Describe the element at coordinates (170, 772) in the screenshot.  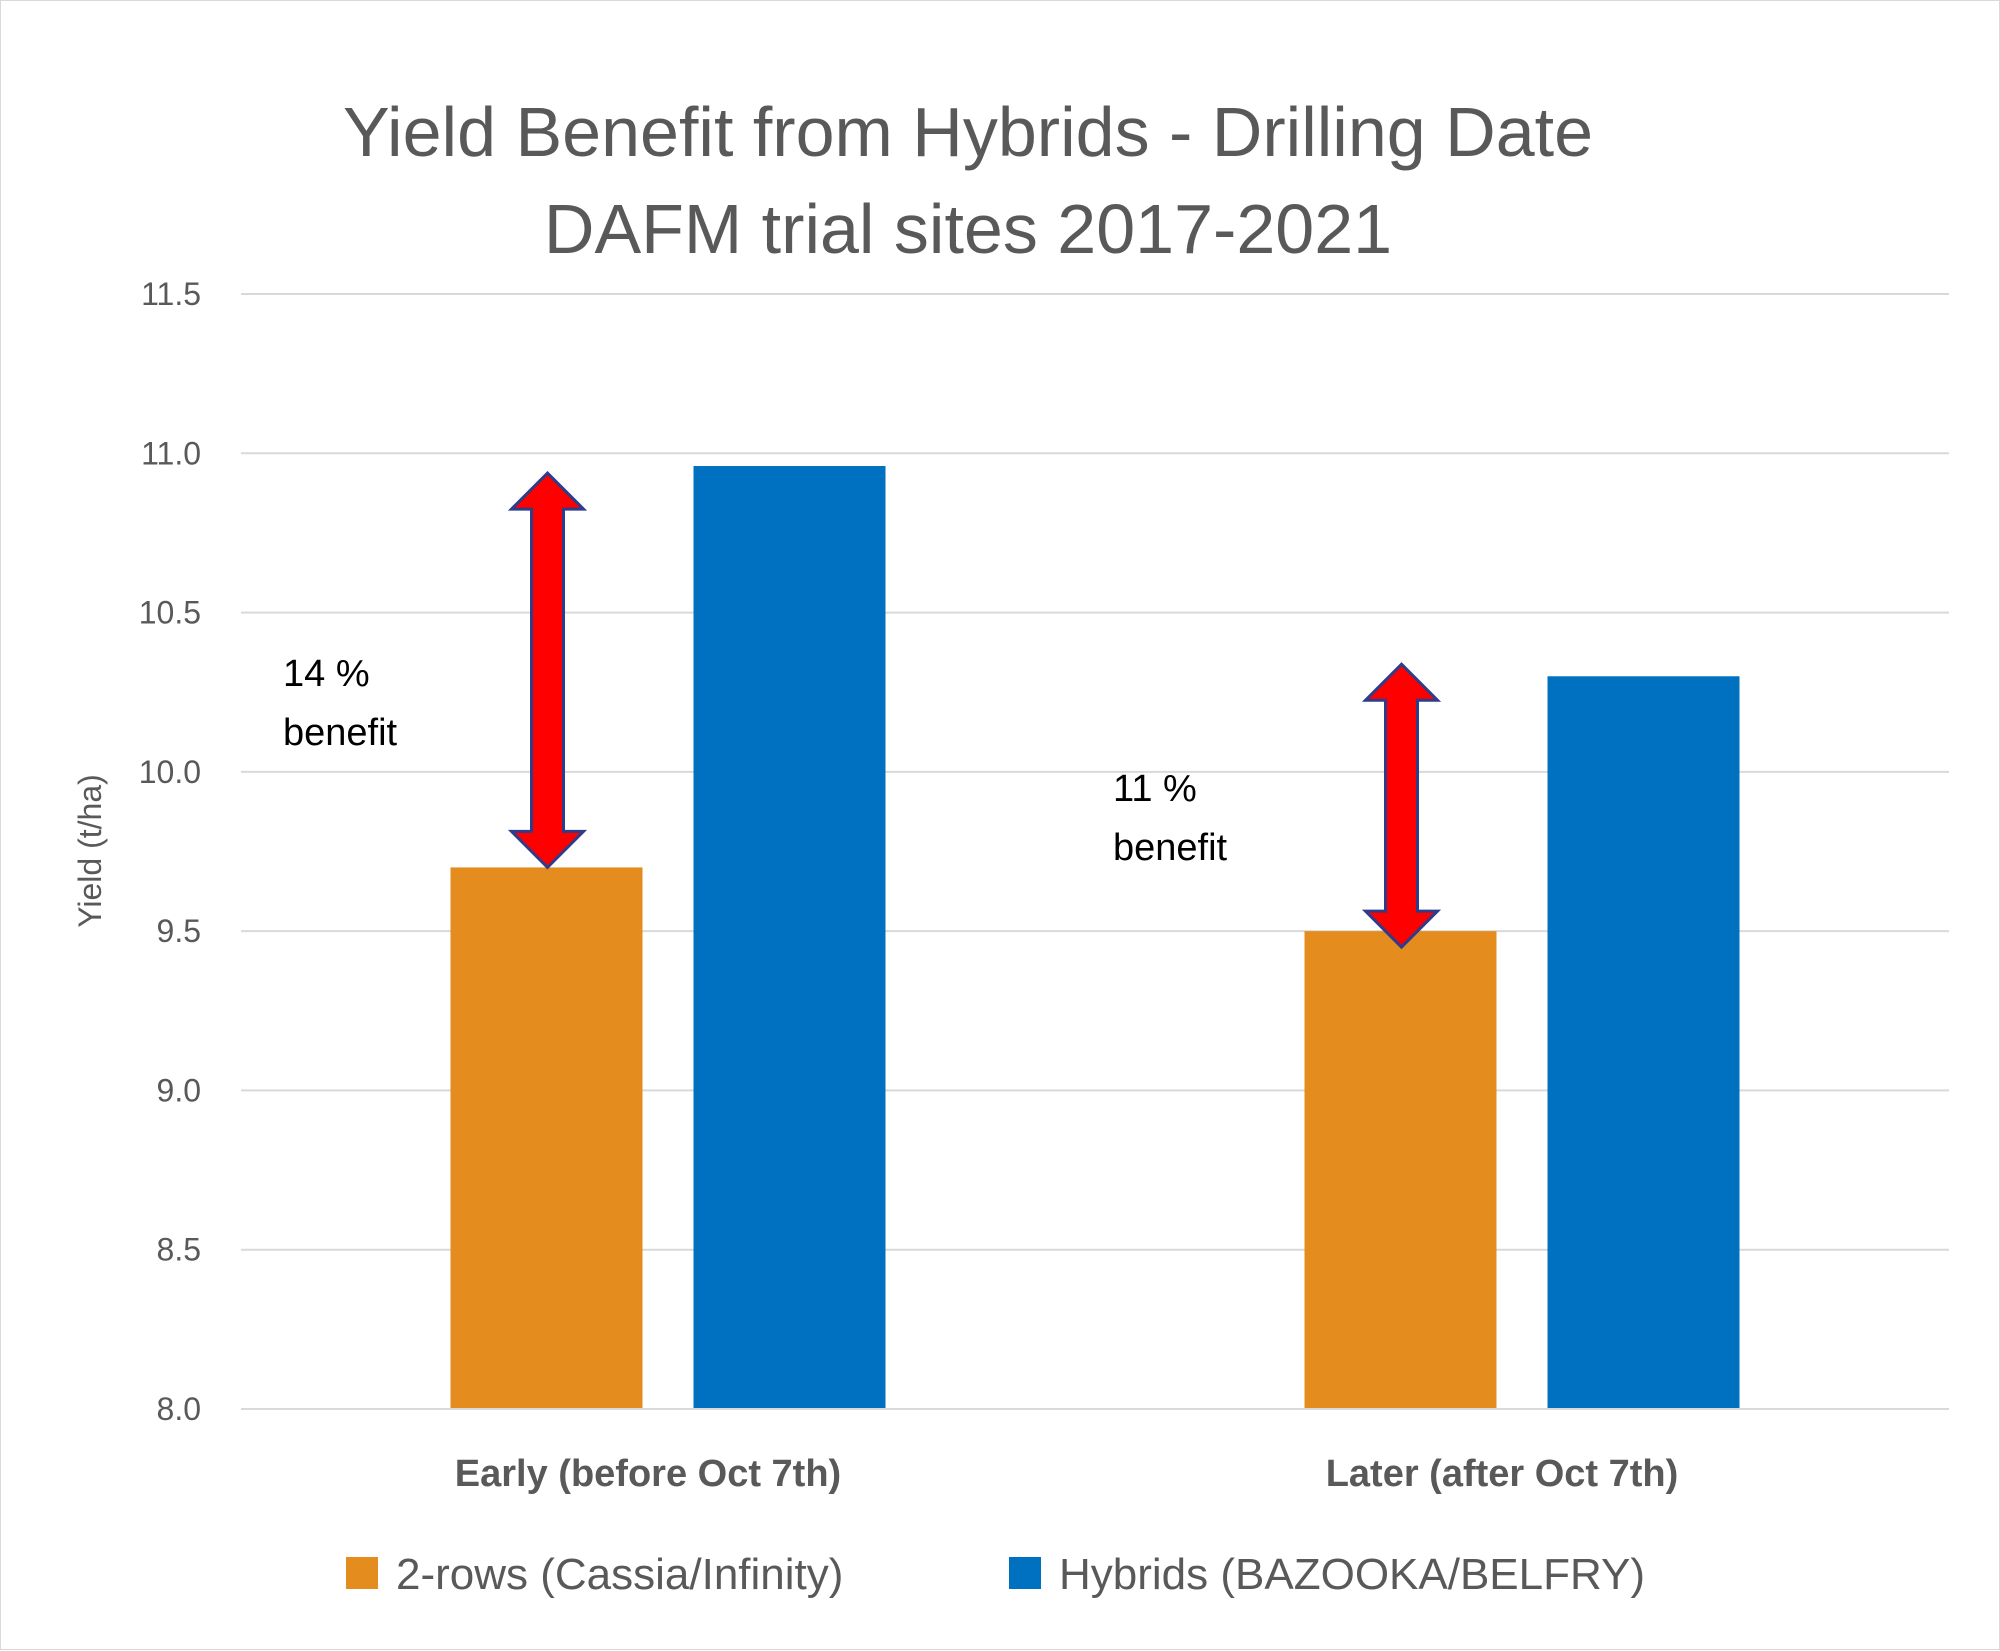
I see `y-tick-label: 10.0` at that location.